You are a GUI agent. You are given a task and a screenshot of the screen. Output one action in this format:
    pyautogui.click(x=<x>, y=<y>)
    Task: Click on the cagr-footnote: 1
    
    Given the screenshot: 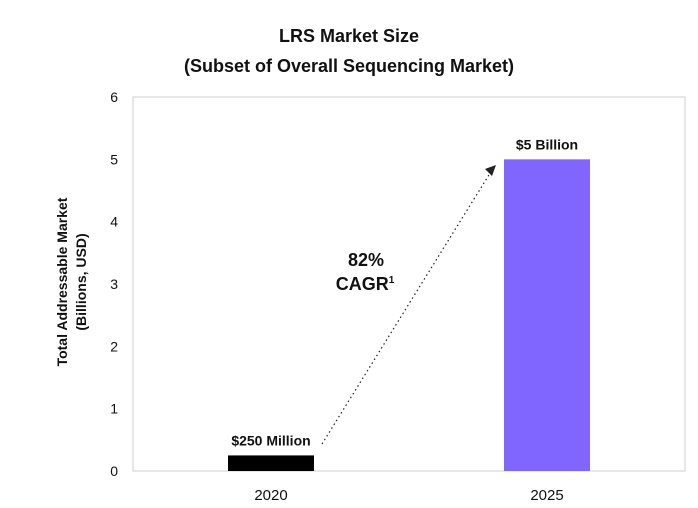 What is the action you would take?
    pyautogui.click(x=392, y=280)
    